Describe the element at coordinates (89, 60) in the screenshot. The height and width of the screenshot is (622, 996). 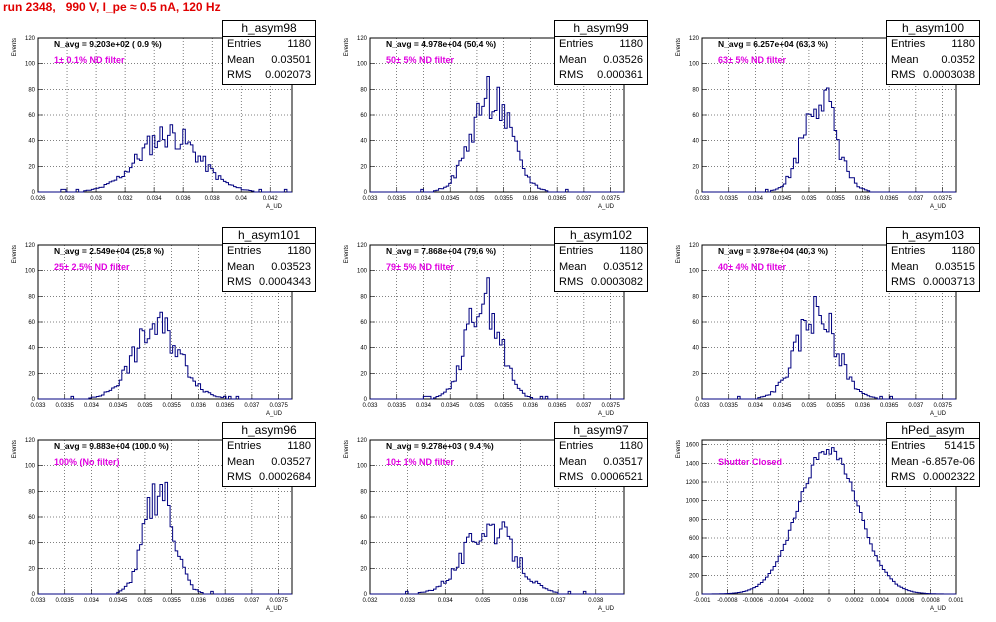
I see `filter-label: 1± 0.1% ND filter` at that location.